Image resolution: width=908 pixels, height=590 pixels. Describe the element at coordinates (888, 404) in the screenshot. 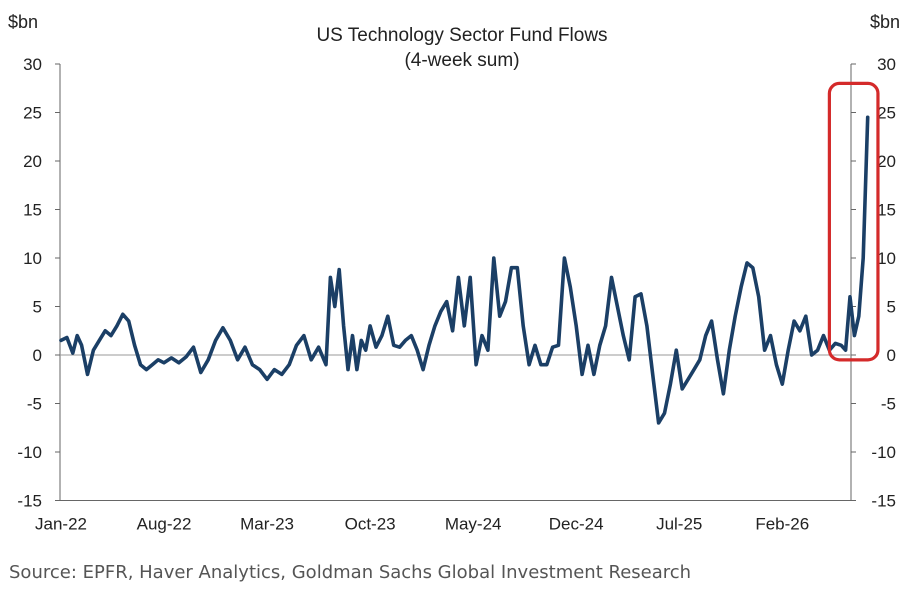

I see `y-tick-label-right: -5` at that location.